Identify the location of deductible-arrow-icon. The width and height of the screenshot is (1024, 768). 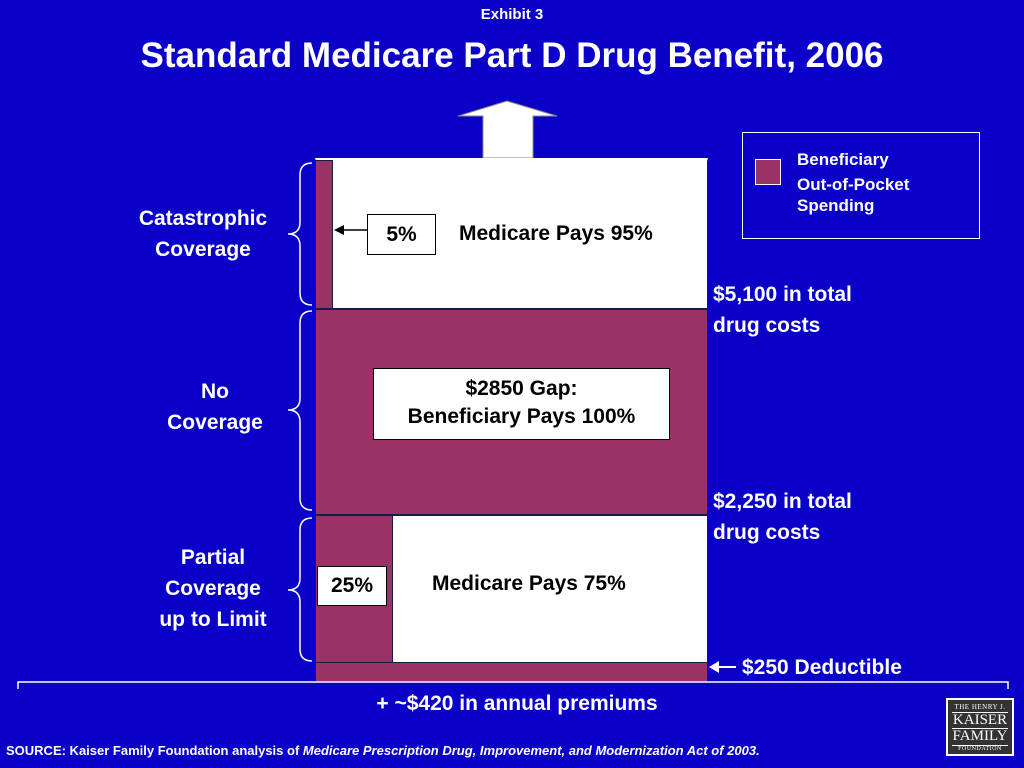
(714, 667).